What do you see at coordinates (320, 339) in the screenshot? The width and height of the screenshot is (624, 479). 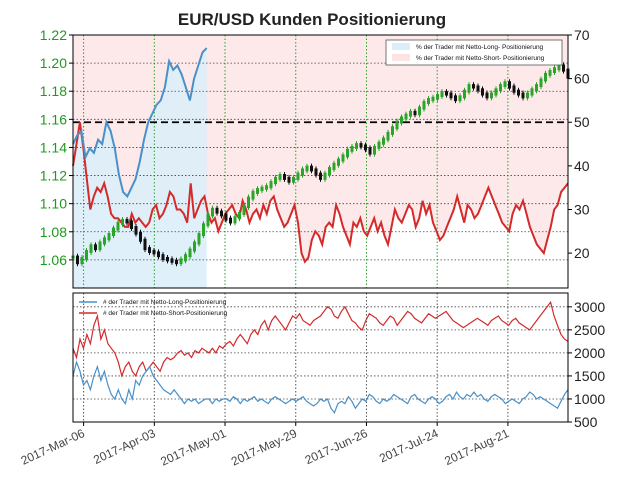 I see `net-short-count-line` at bounding box center [320, 339].